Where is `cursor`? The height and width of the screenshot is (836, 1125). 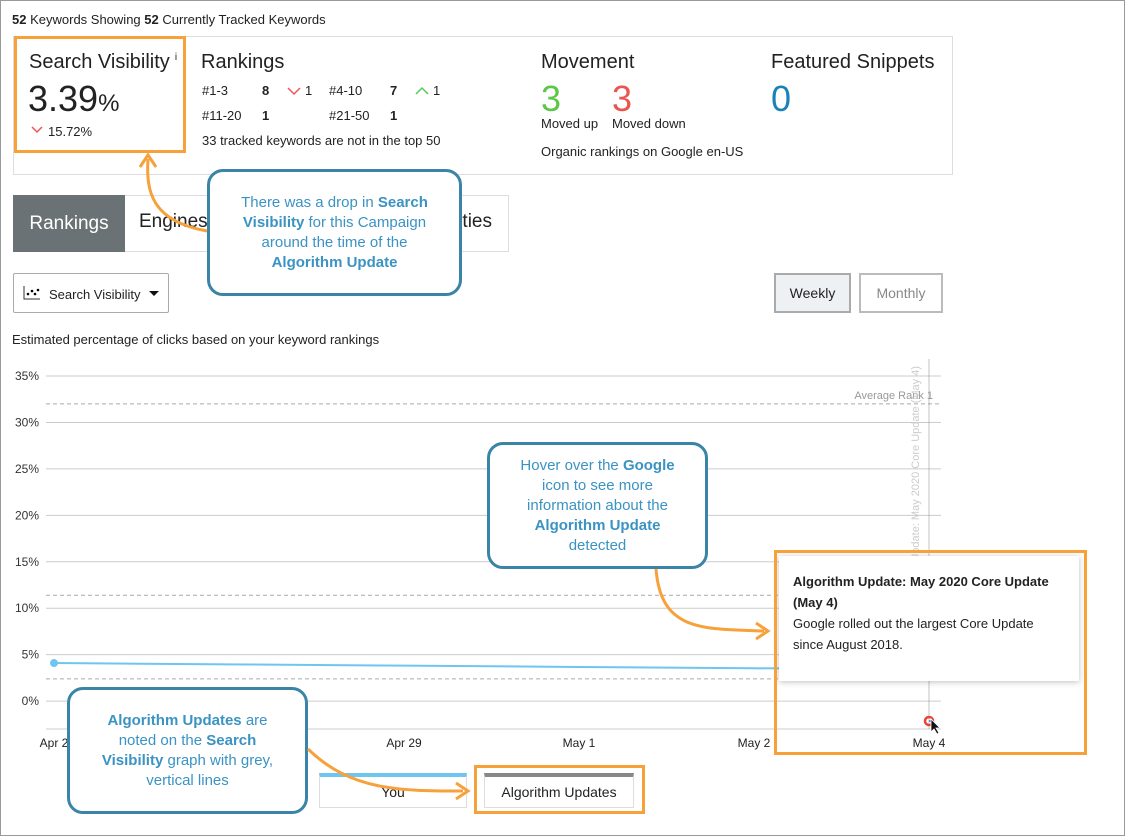 cursor is located at coordinates (935, 726).